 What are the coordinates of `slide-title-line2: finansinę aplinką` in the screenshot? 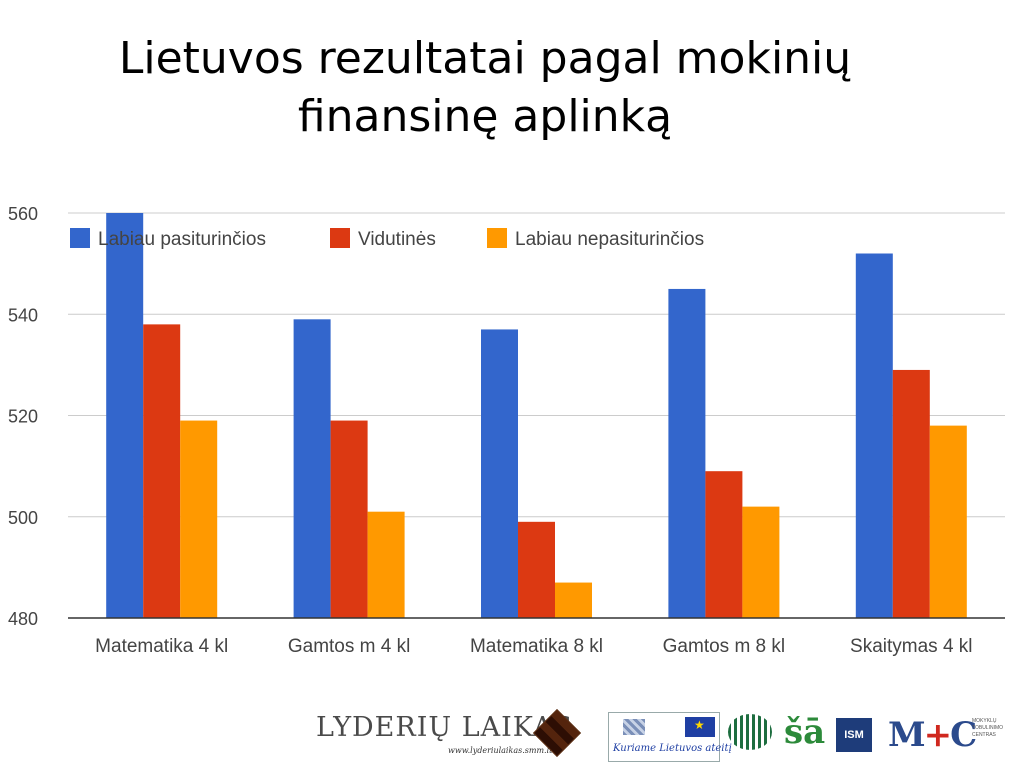 It's located at (485, 116).